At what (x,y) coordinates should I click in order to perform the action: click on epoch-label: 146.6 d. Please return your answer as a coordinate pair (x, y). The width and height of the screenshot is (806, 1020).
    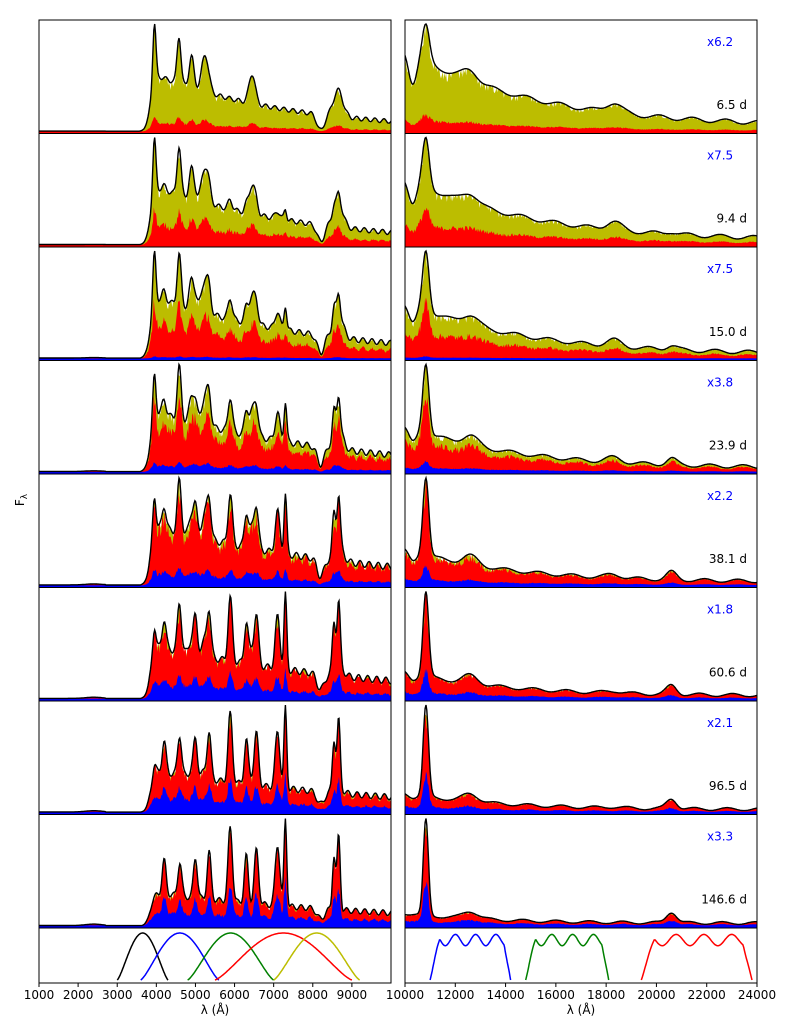
    Looking at the image, I should click on (724, 900).